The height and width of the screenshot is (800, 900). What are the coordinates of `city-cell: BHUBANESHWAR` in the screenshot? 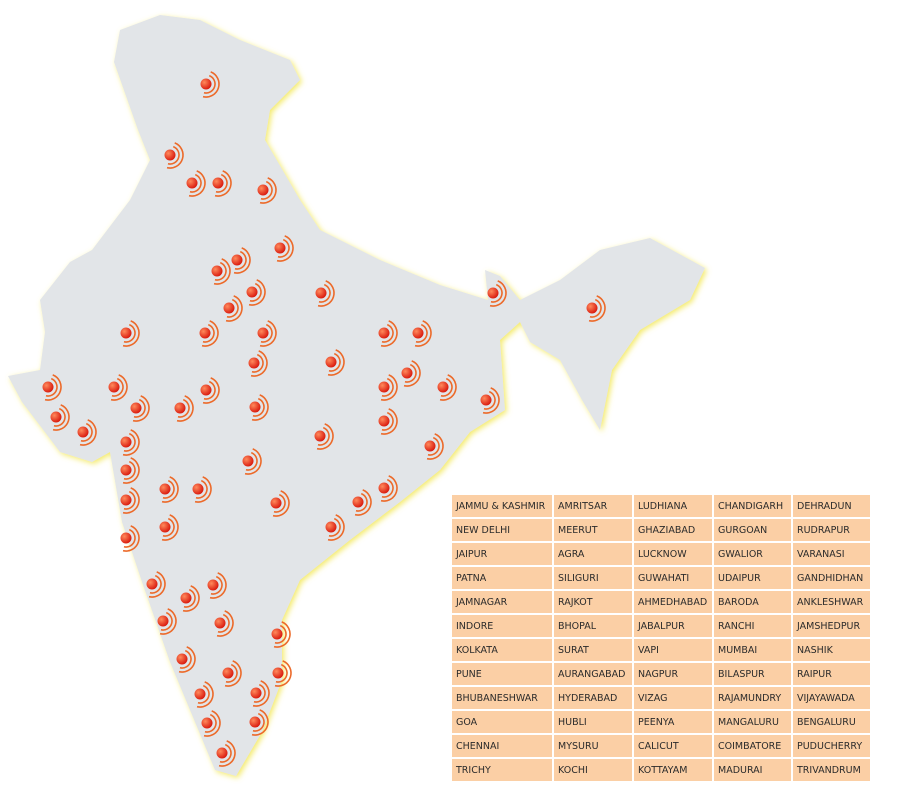 It's located at (502, 698).